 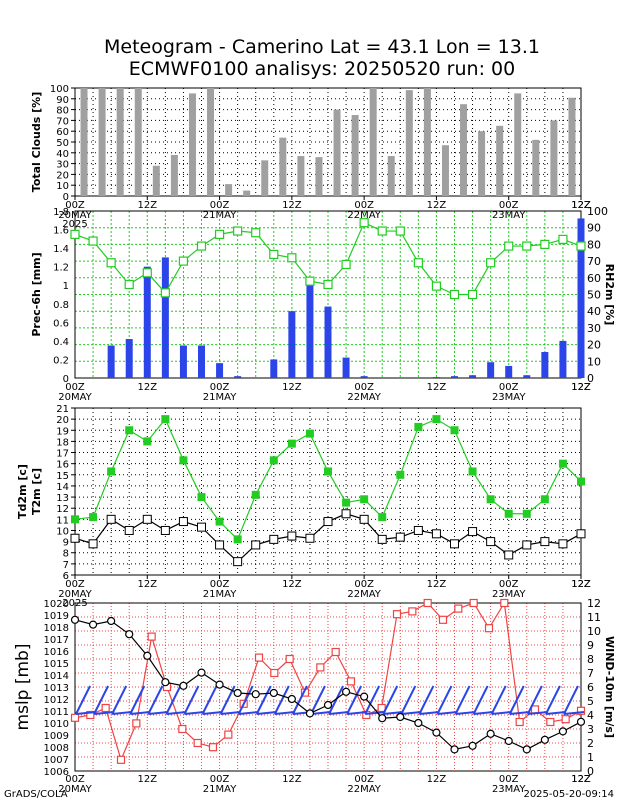 I want to click on precip-bar, so click(x=220, y=370).